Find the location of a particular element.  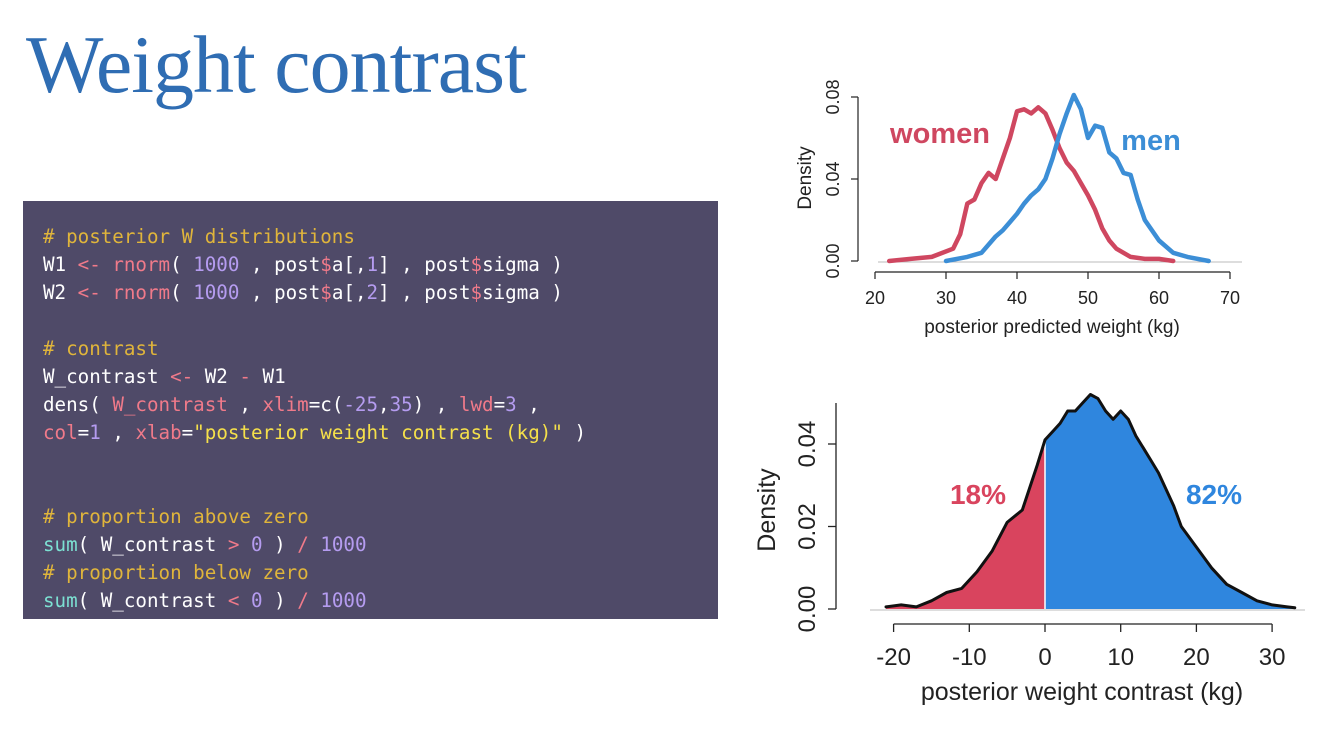

code-line: # proportion above zero is located at coordinates (380, 517).